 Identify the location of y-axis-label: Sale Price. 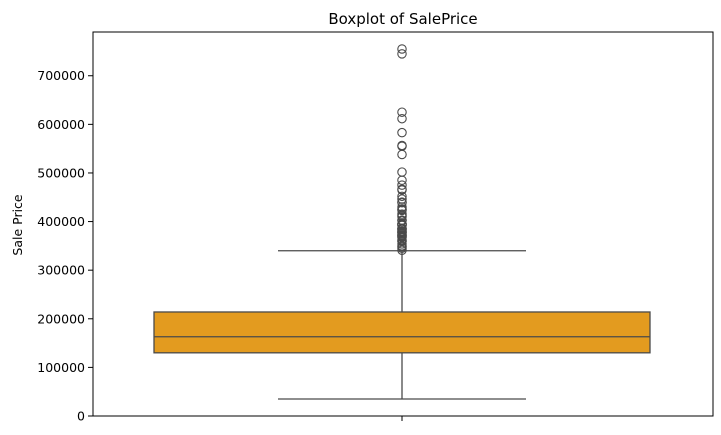
(17, 225).